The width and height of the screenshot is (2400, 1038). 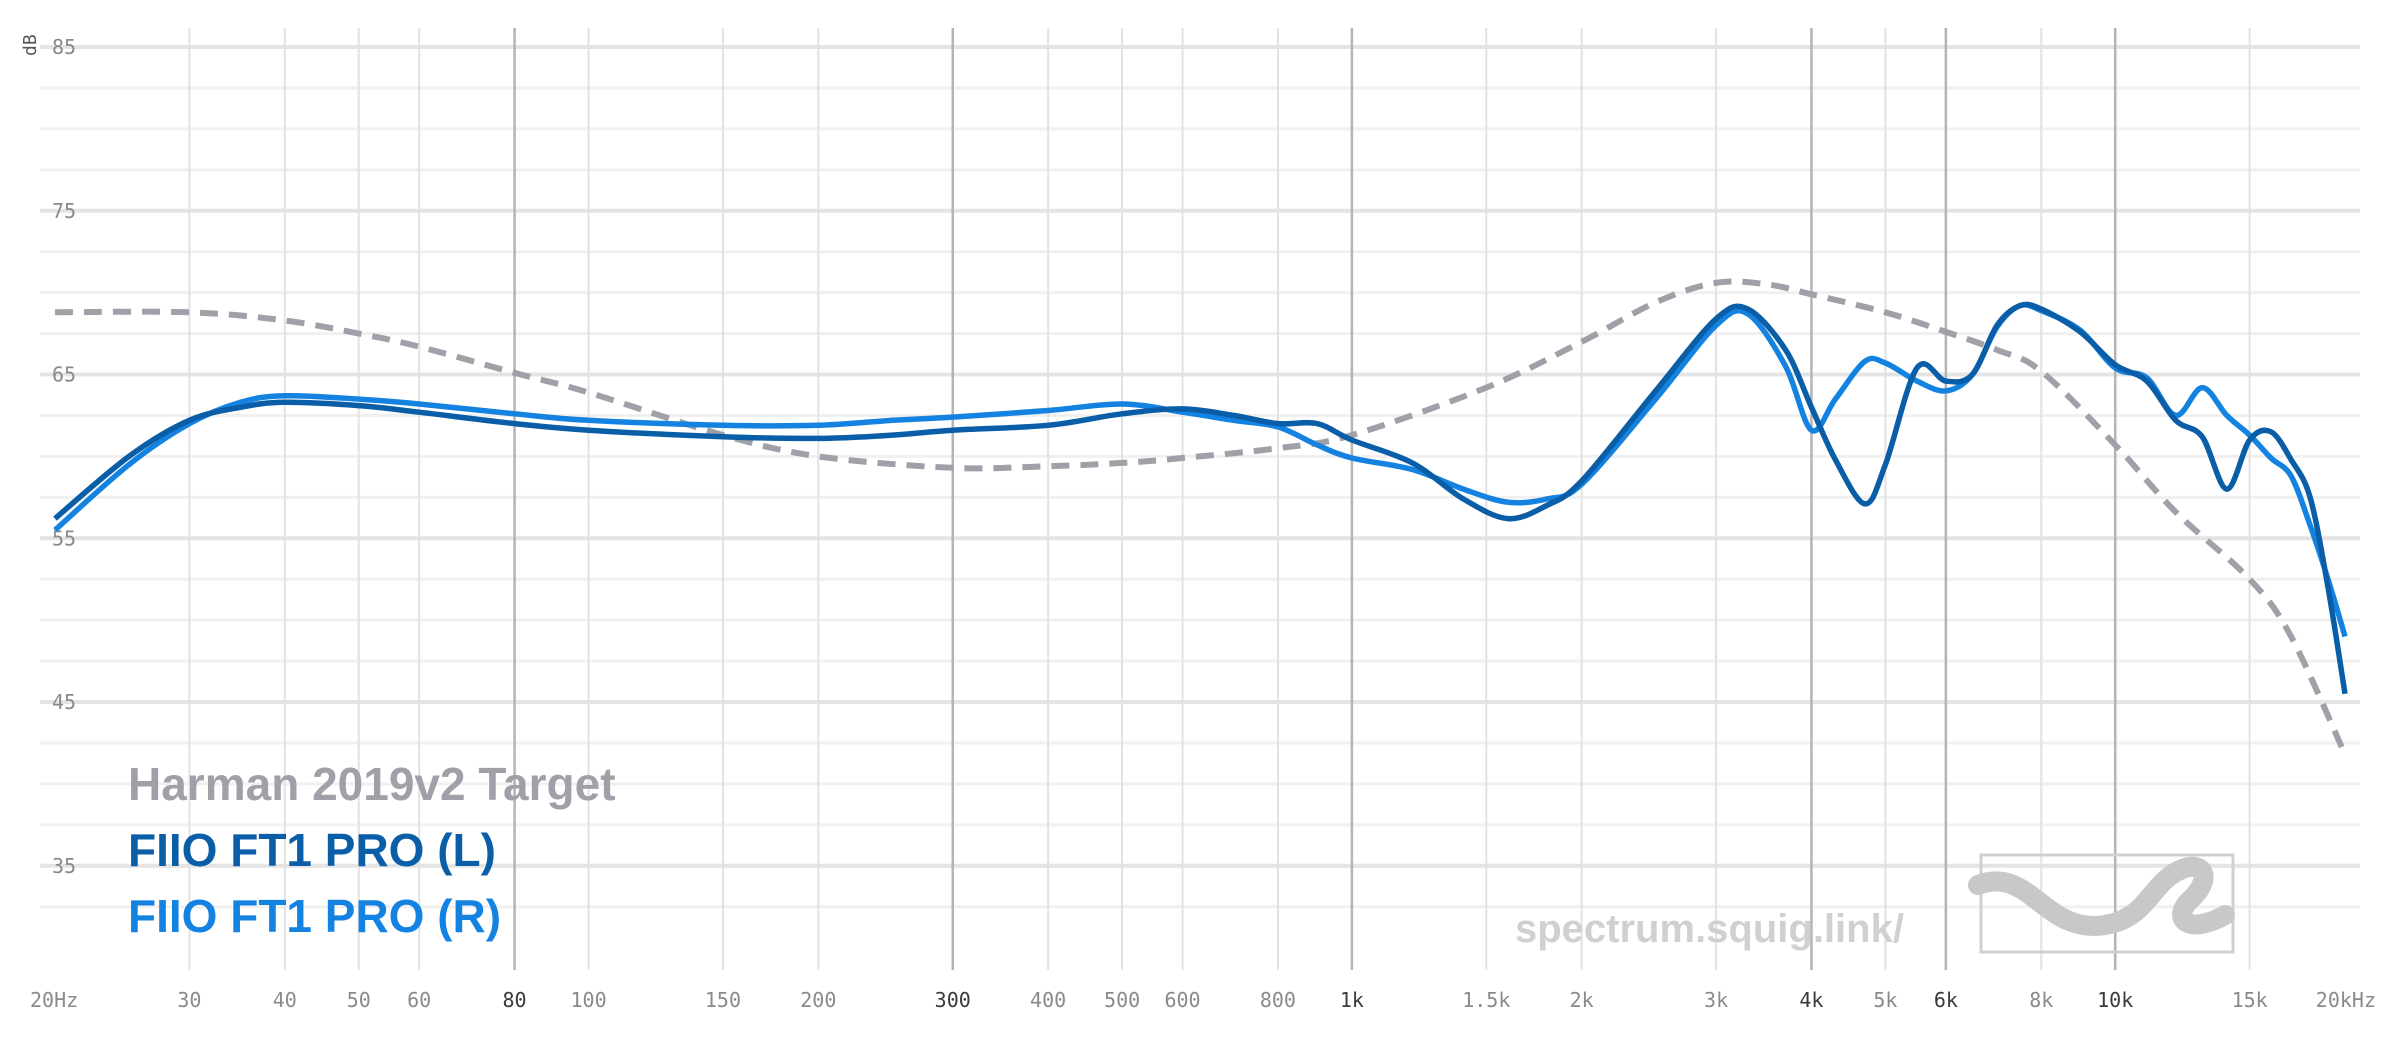 What do you see at coordinates (1716, 1000) in the screenshot?
I see `x-tick-label: 3k` at bounding box center [1716, 1000].